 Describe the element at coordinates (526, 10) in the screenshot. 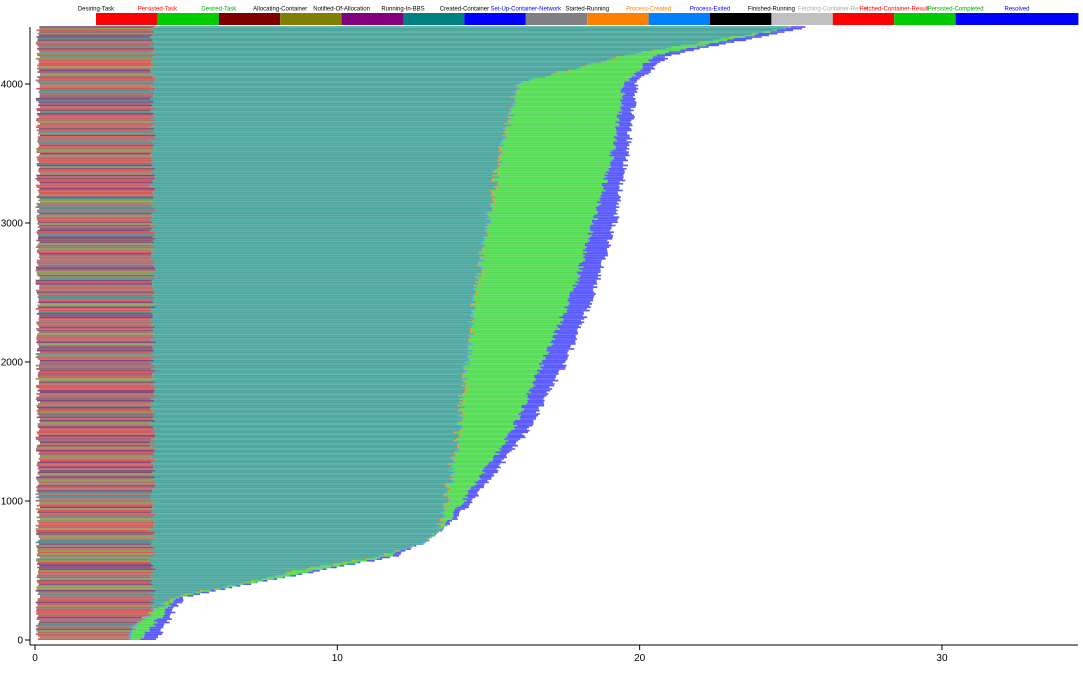

I see `legend-label: Set-Up-Container-Network` at that location.